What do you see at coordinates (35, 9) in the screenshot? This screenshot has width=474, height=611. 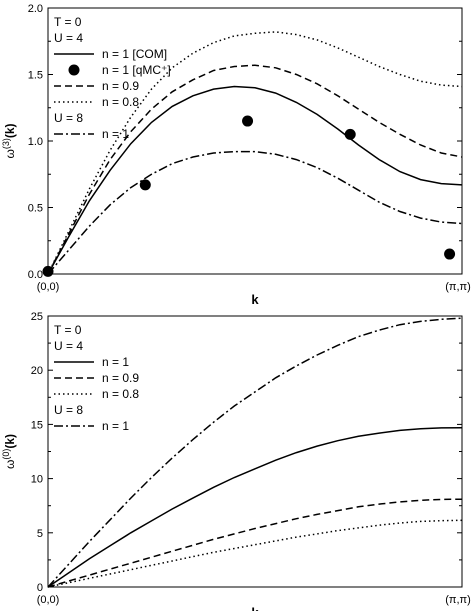 I see `y-tick-label: 2.0` at bounding box center [35, 9].